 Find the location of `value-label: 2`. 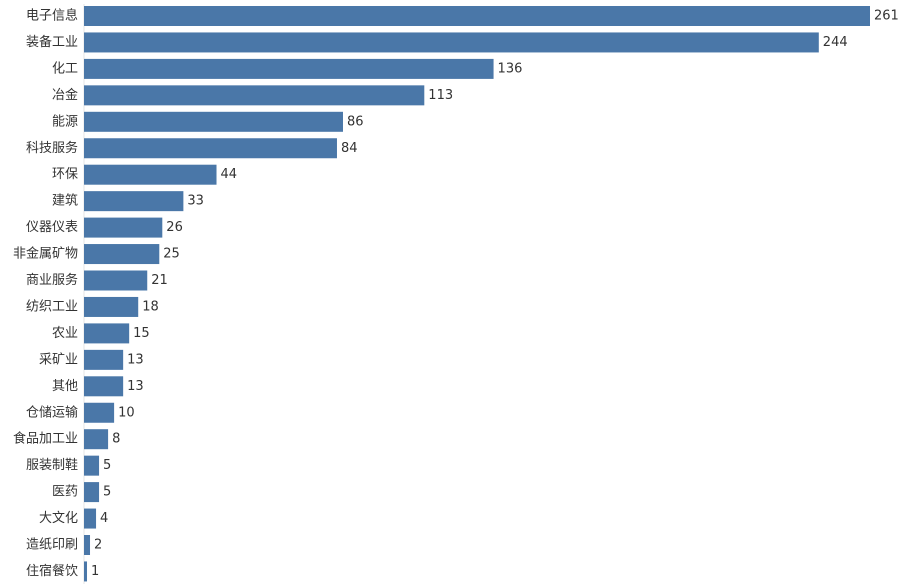

value-label: 2 is located at coordinates (98, 545).